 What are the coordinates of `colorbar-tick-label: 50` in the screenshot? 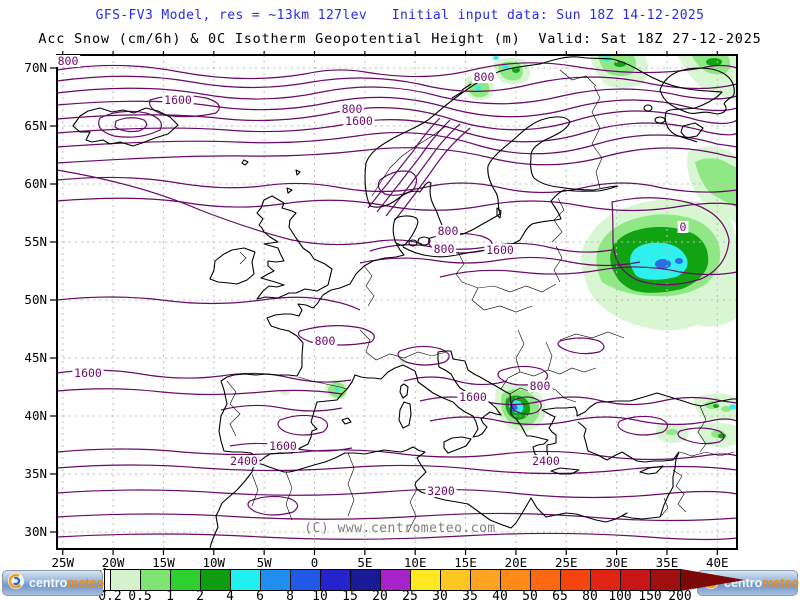 It's located at (530, 594).